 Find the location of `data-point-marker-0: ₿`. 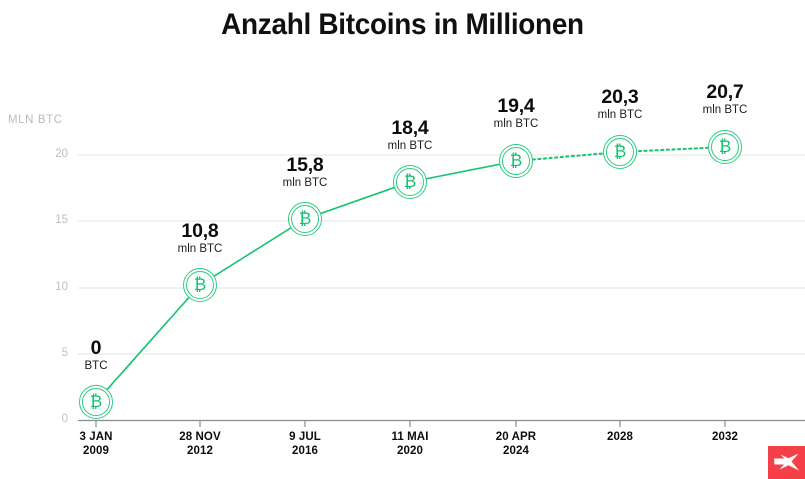

data-point-marker-0: ₿ is located at coordinates (96, 402).